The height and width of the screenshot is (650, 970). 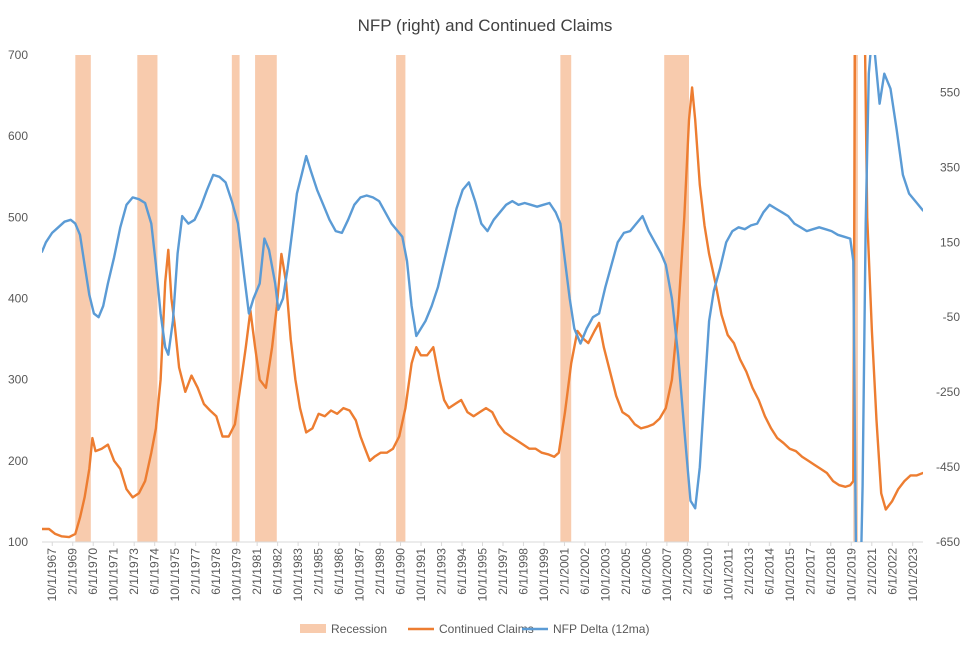 What do you see at coordinates (421, 575) in the screenshot?
I see `x-tick-label-18: 10/1/1991` at bounding box center [421, 575].